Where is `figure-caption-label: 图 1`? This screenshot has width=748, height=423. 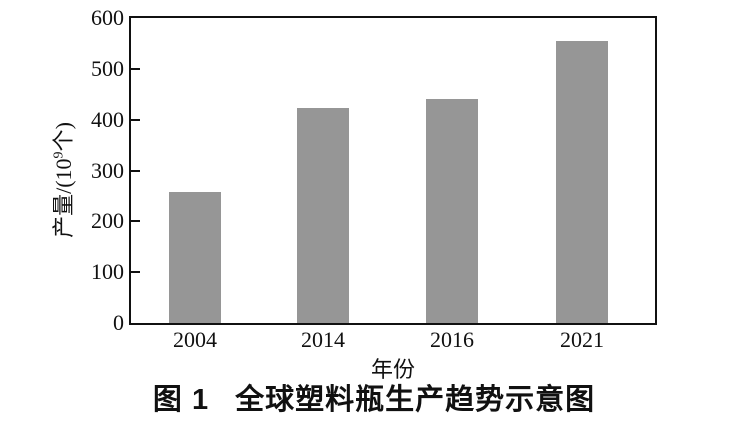
figure-caption-label: 图 1 is located at coordinates (181, 400).